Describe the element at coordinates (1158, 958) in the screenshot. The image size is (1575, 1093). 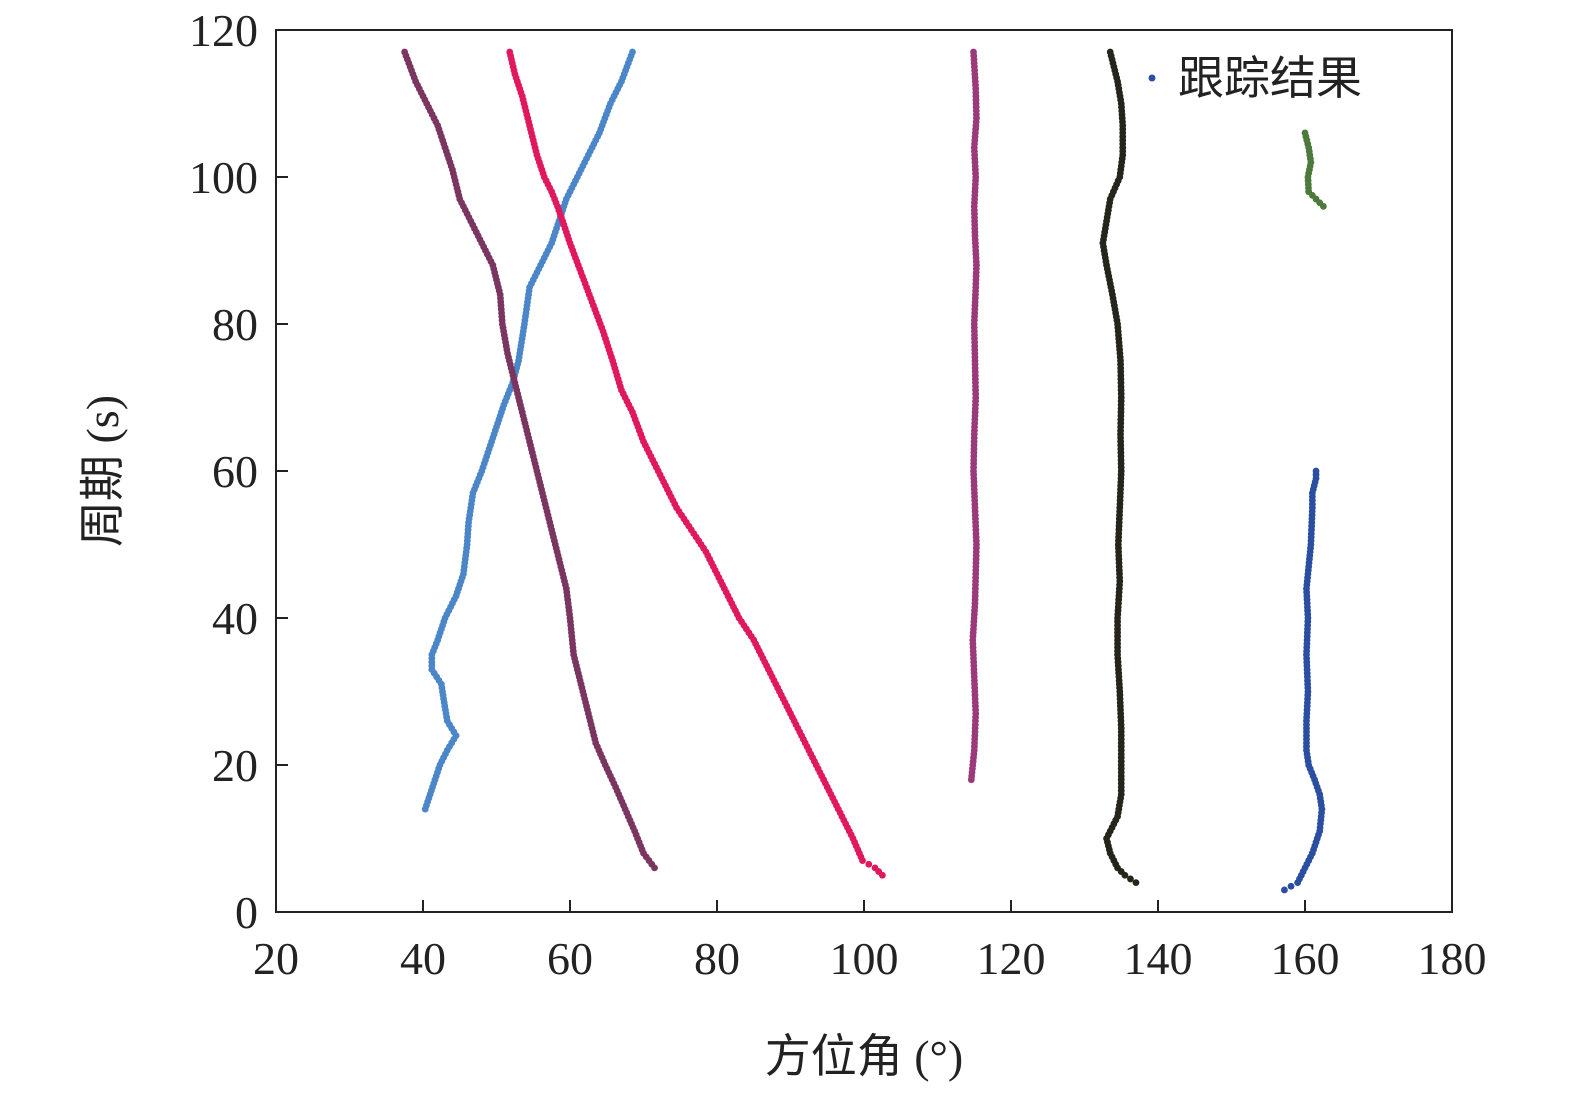
I see `x-tick-label: 140` at that location.